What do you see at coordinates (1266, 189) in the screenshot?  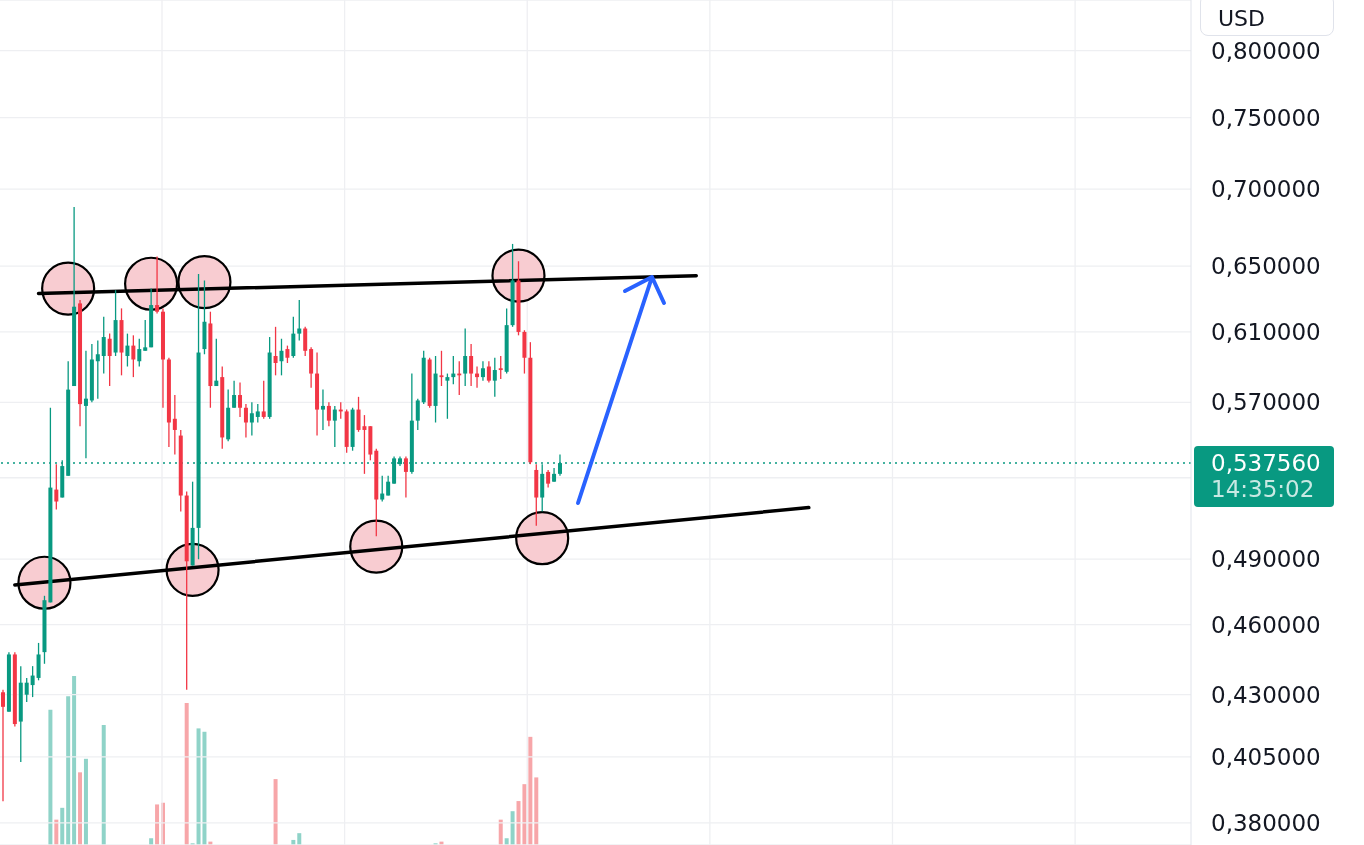 I see `y-tick-label: 0,700000` at bounding box center [1266, 189].